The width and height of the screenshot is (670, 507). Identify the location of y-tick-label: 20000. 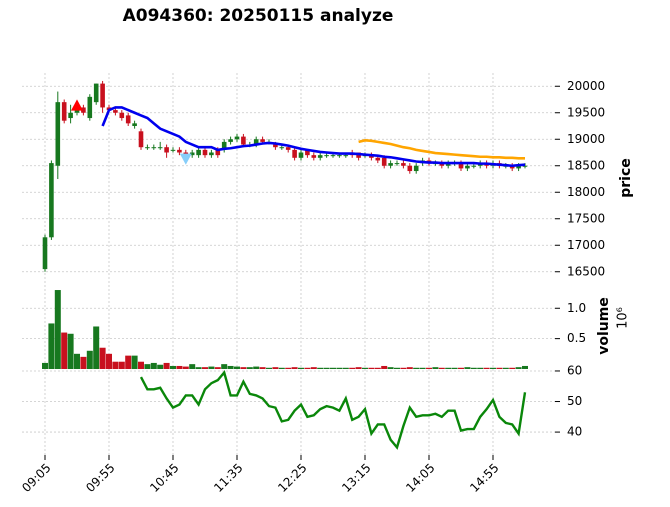
(586, 86).